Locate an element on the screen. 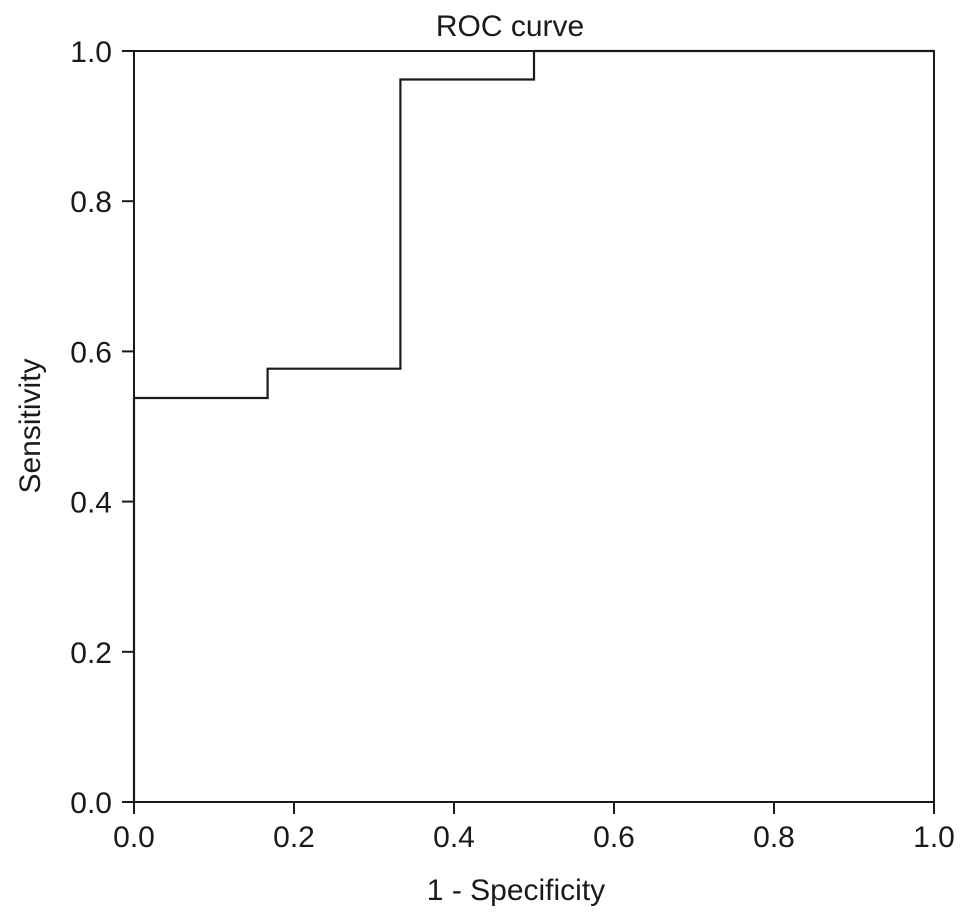 The width and height of the screenshot is (969, 922). x-axis-title: 1 - Specificity is located at coordinates (516, 890).